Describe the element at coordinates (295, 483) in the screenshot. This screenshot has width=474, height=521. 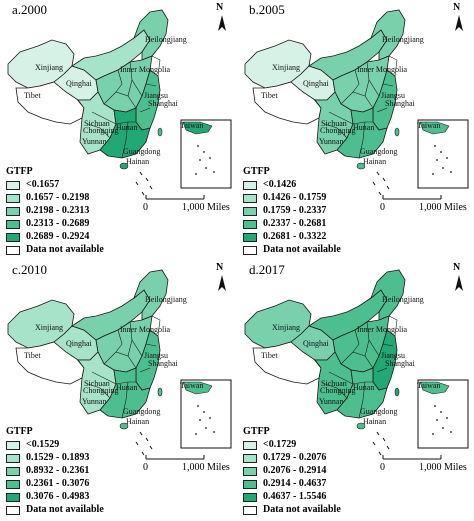
I see `legend-label: 0.2914 - 0.4637` at that location.